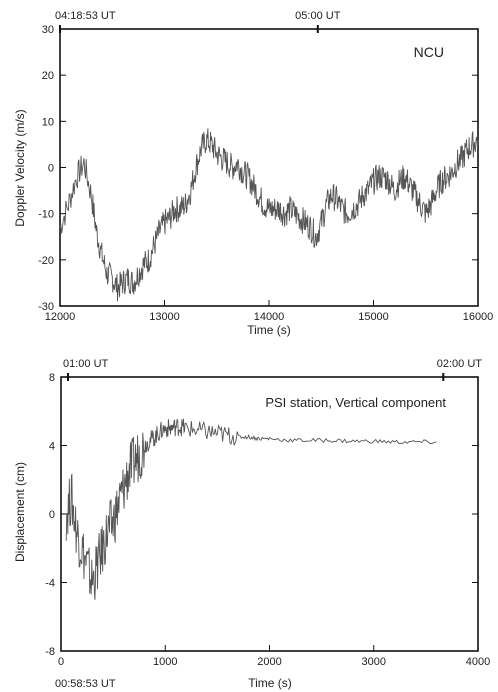 Image resolution: width=498 pixels, height=692 pixels. I want to click on top-axis-label: 04:18:53 UT, so click(85, 16).